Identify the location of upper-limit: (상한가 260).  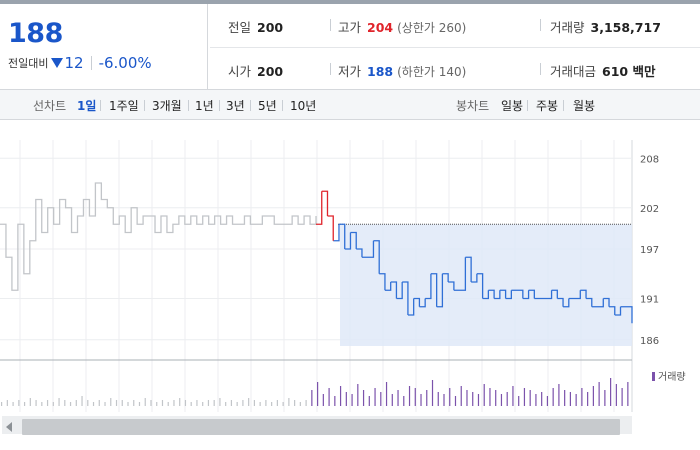
(432, 28).